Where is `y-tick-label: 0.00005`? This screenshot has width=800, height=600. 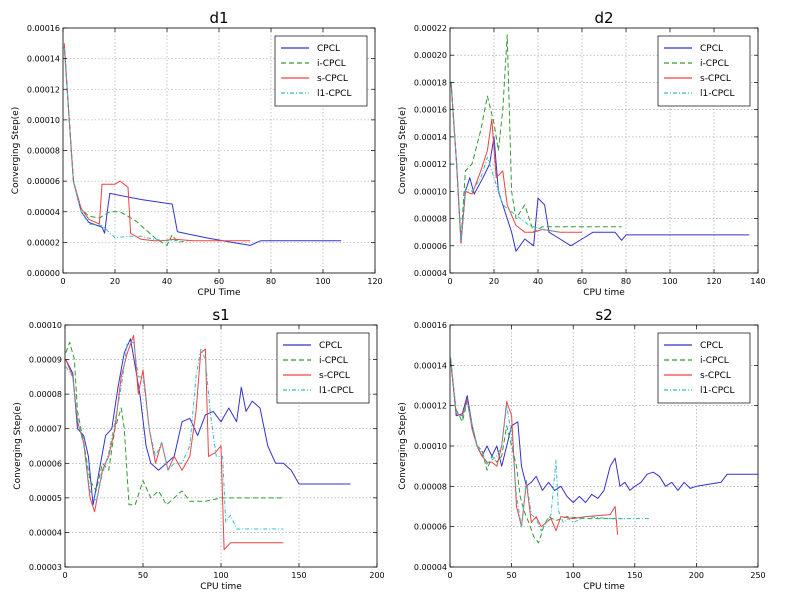 y-tick-label: 0.00005 is located at coordinates (45, 498).